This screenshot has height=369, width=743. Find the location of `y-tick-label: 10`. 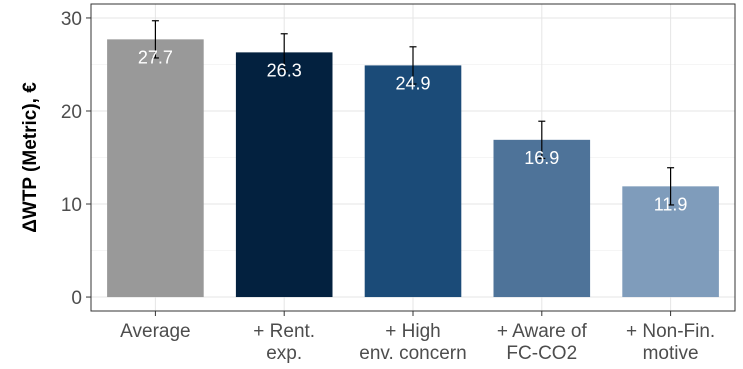

y-tick-label: 10 is located at coordinates (71, 205).